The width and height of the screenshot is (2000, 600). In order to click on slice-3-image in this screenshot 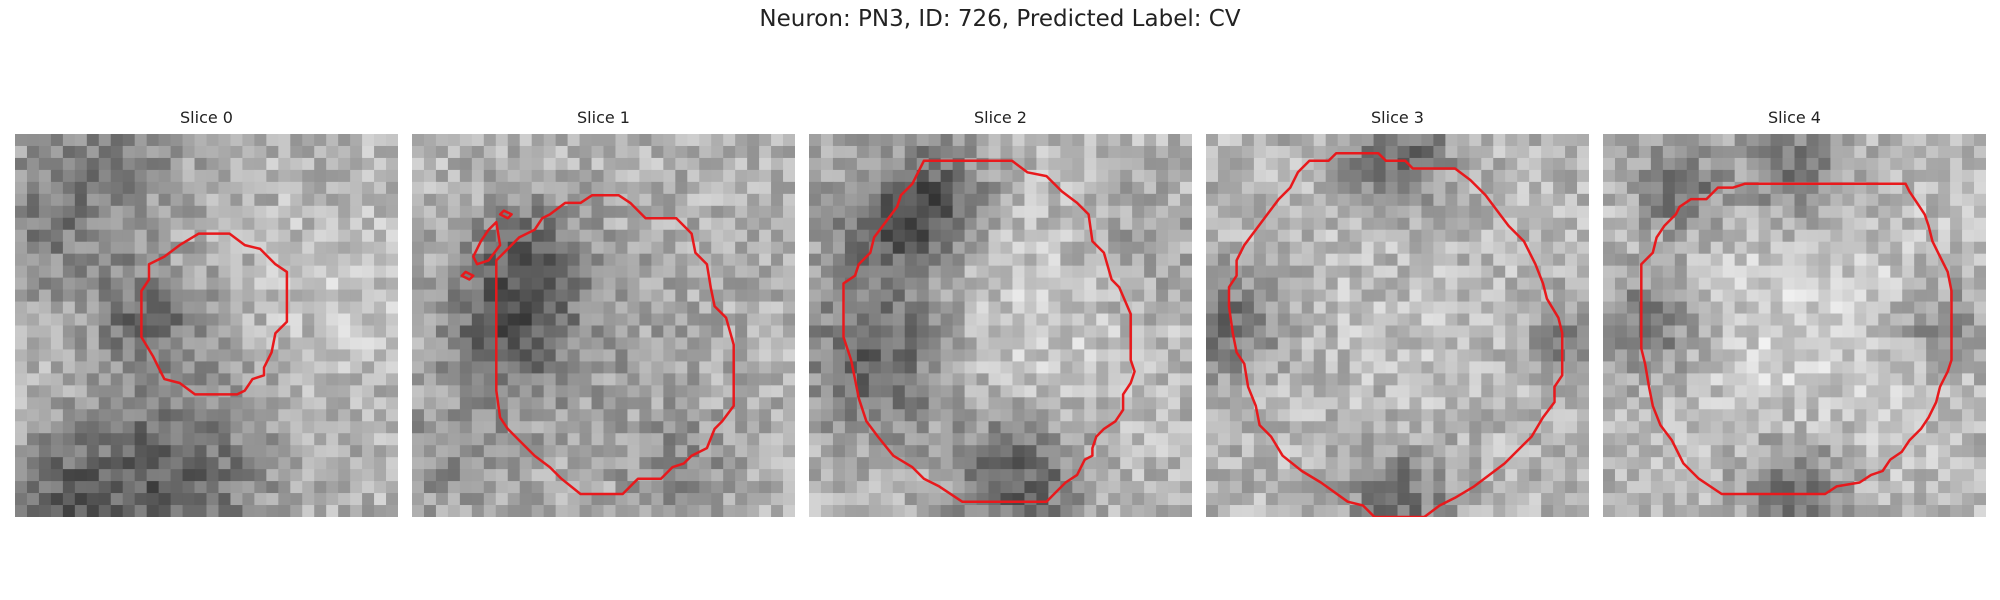, I will do `click(1397, 325)`.